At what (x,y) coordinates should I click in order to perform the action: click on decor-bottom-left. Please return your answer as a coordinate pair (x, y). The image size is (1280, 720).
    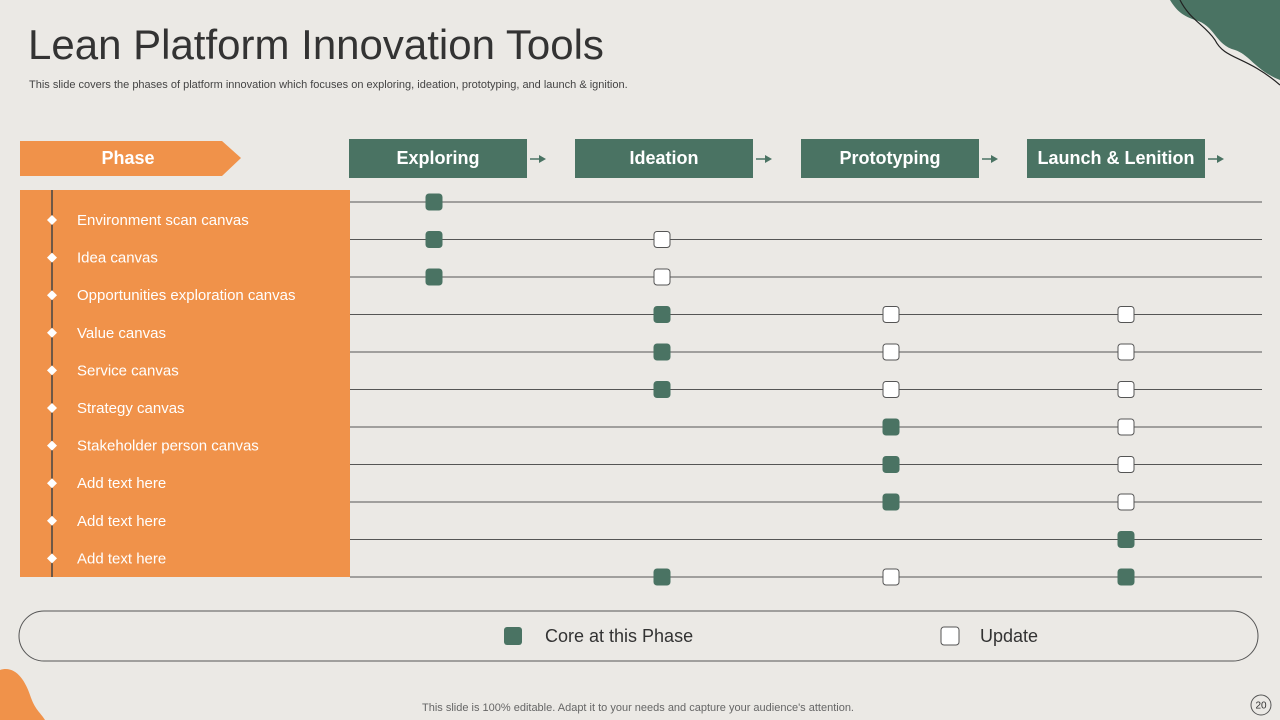
    Looking at the image, I should click on (22, 694).